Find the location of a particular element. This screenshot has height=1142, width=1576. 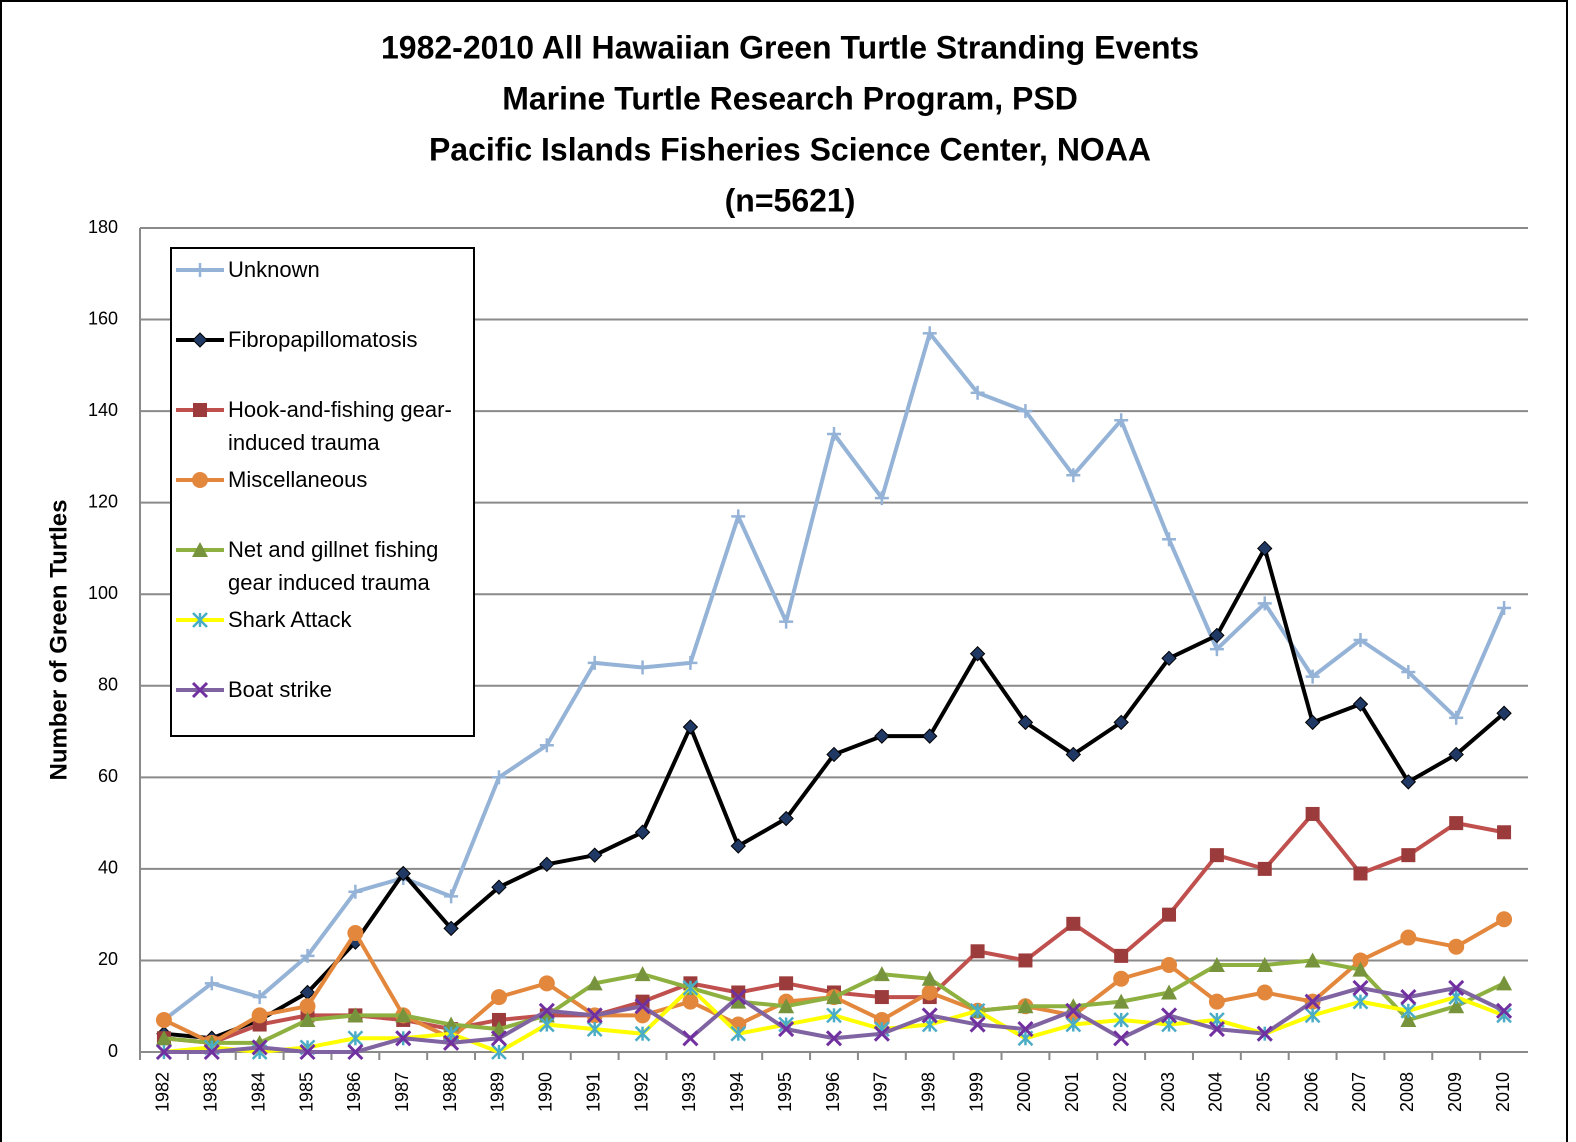

y-tick-label: 60 is located at coordinates (108, 776).